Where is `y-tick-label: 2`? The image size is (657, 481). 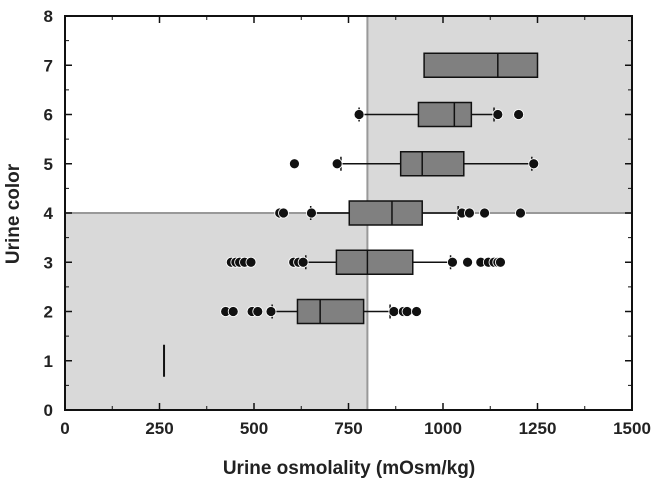 y-tick-label: 2 is located at coordinates (48, 312).